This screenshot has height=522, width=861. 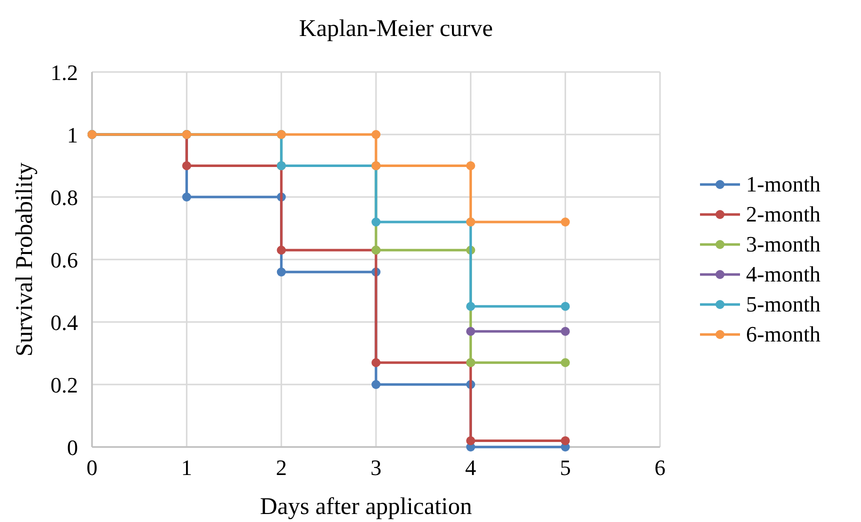 I want to click on y-tick-label: 1, so click(x=72, y=135).